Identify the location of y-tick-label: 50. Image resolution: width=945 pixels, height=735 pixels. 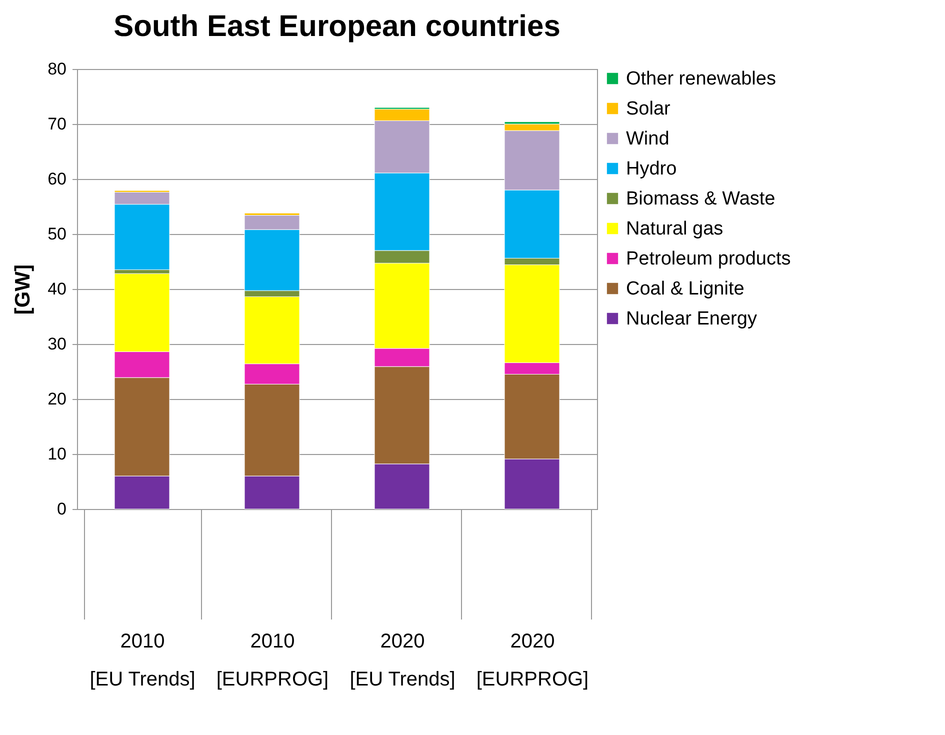
(57, 234).